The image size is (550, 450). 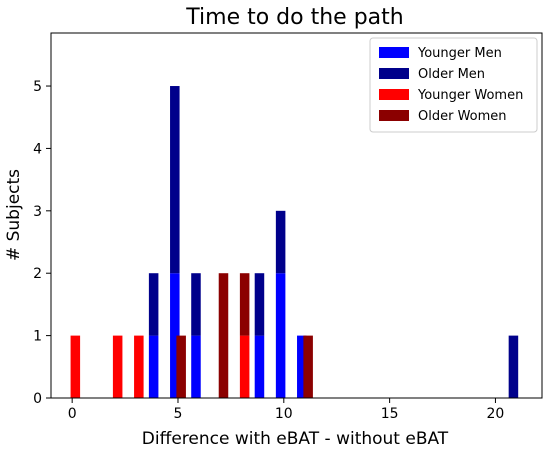 What do you see at coordinates (284, 414) in the screenshot?
I see `x-tick-label: 10` at bounding box center [284, 414].